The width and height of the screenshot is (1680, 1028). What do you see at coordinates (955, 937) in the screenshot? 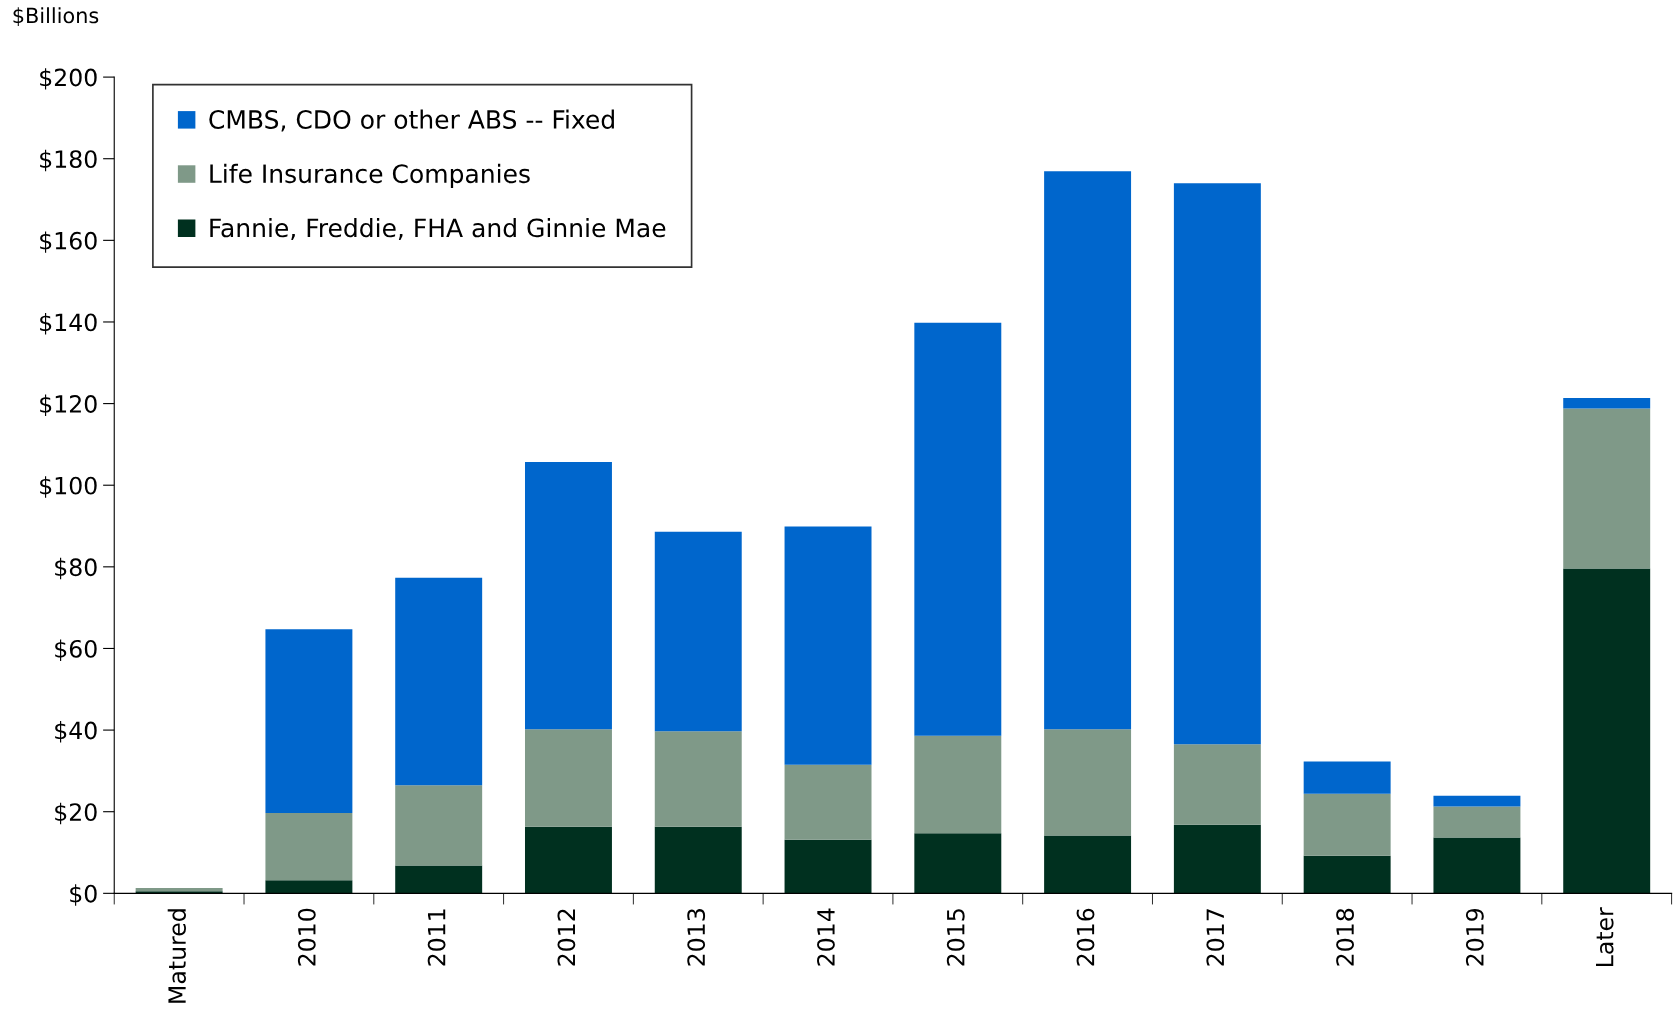
I see `x-tick-label: 2015` at bounding box center [955, 937].